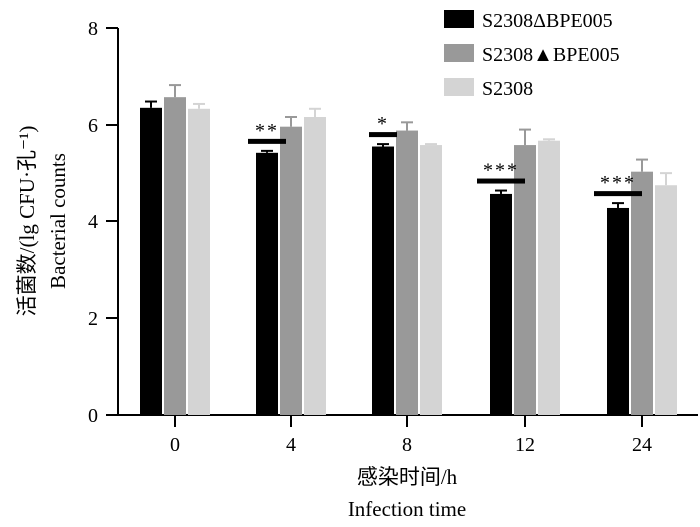 The image size is (700, 527). Describe the element at coordinates (383, 124) in the screenshot. I see `significance-label: *` at that location.